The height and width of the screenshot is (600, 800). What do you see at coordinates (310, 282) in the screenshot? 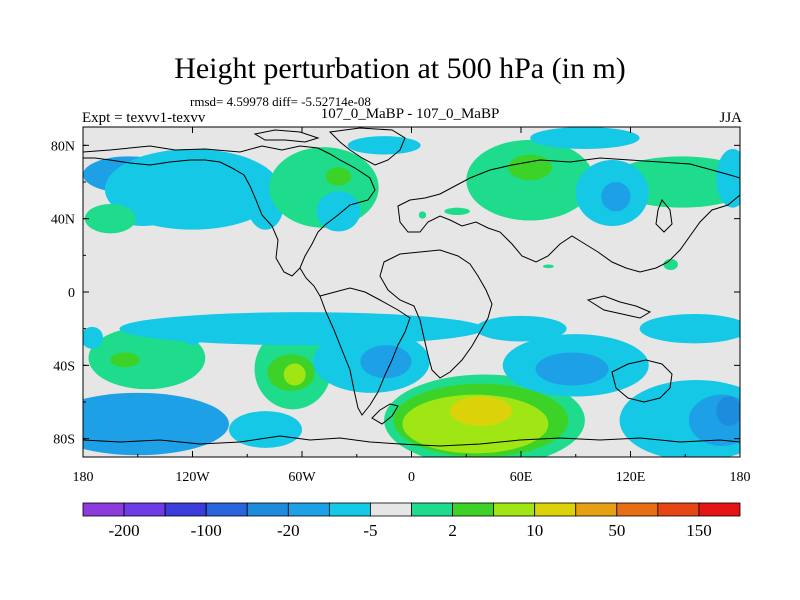
I see `coast-central-america` at bounding box center [310, 282].